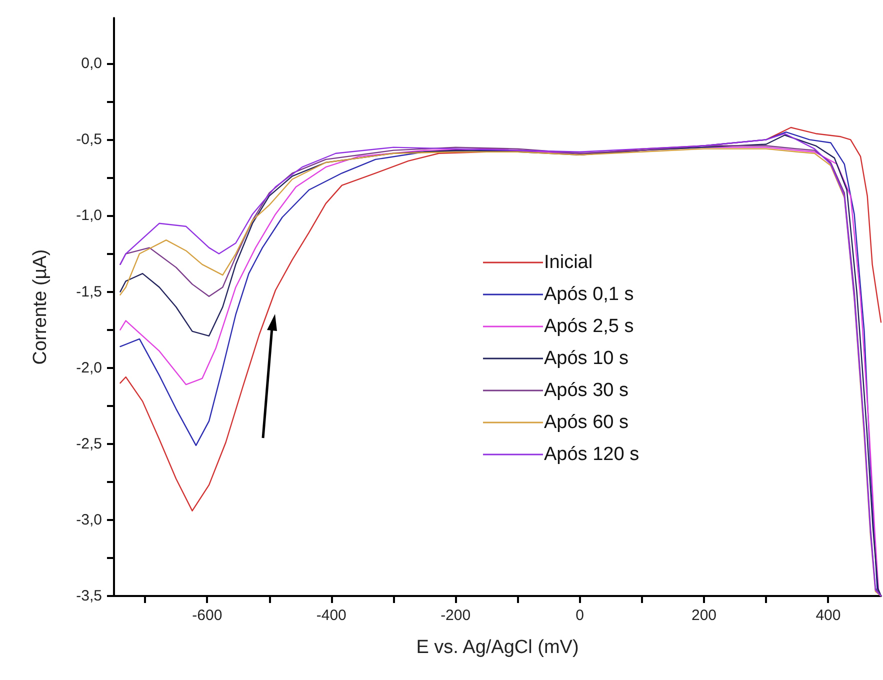 This screenshot has height=680, width=883. What do you see at coordinates (207, 615) in the screenshot?
I see `x-tick-label: -600` at bounding box center [207, 615].